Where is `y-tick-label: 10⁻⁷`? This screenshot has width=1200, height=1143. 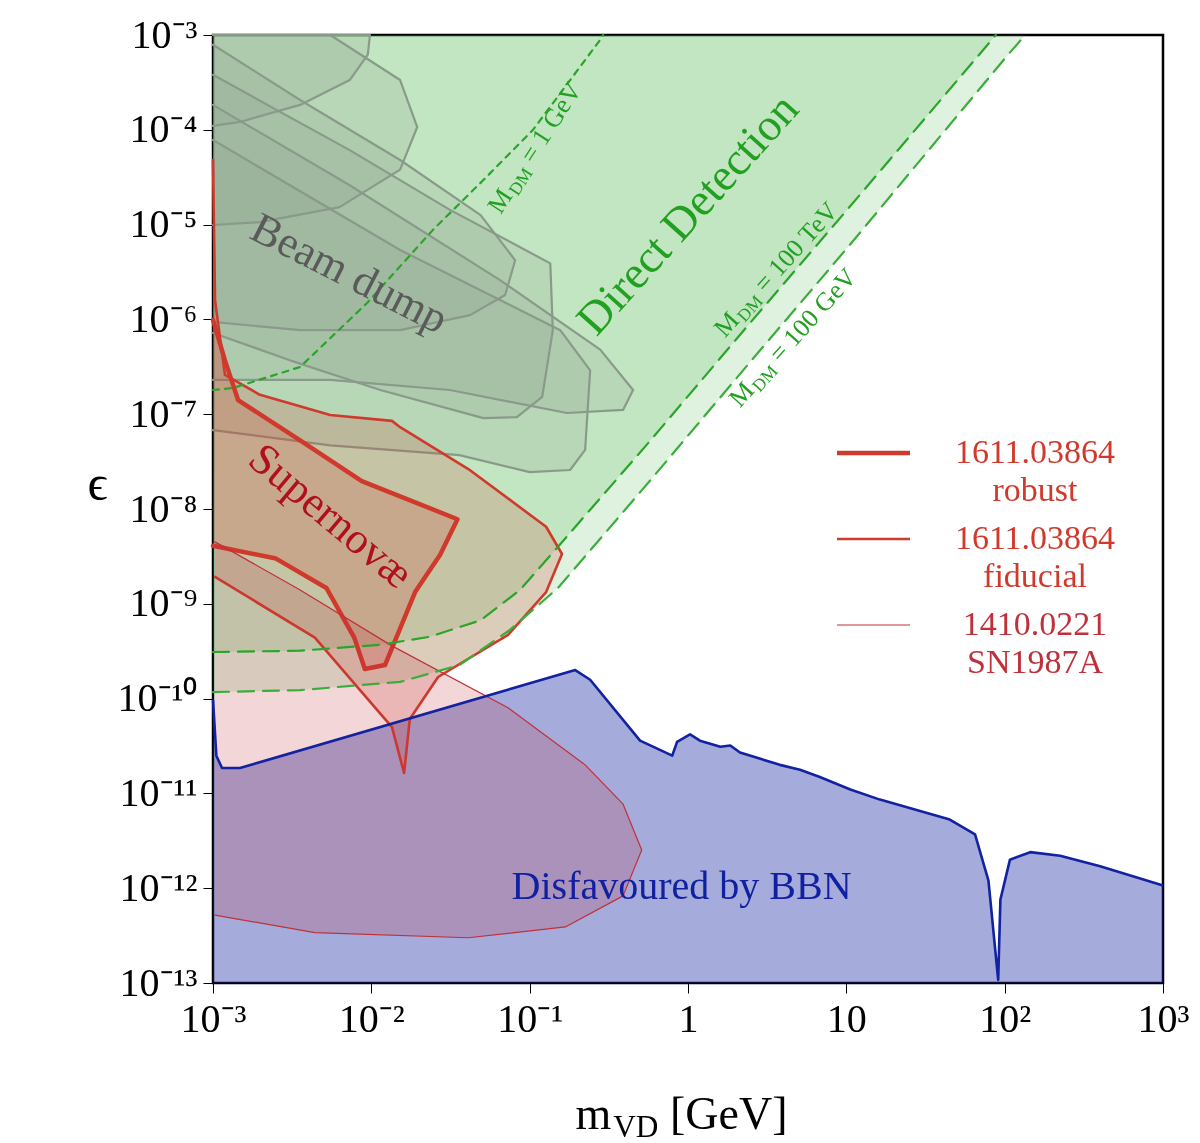 y-tick-label: 10⁻⁷ is located at coordinates (163, 413).